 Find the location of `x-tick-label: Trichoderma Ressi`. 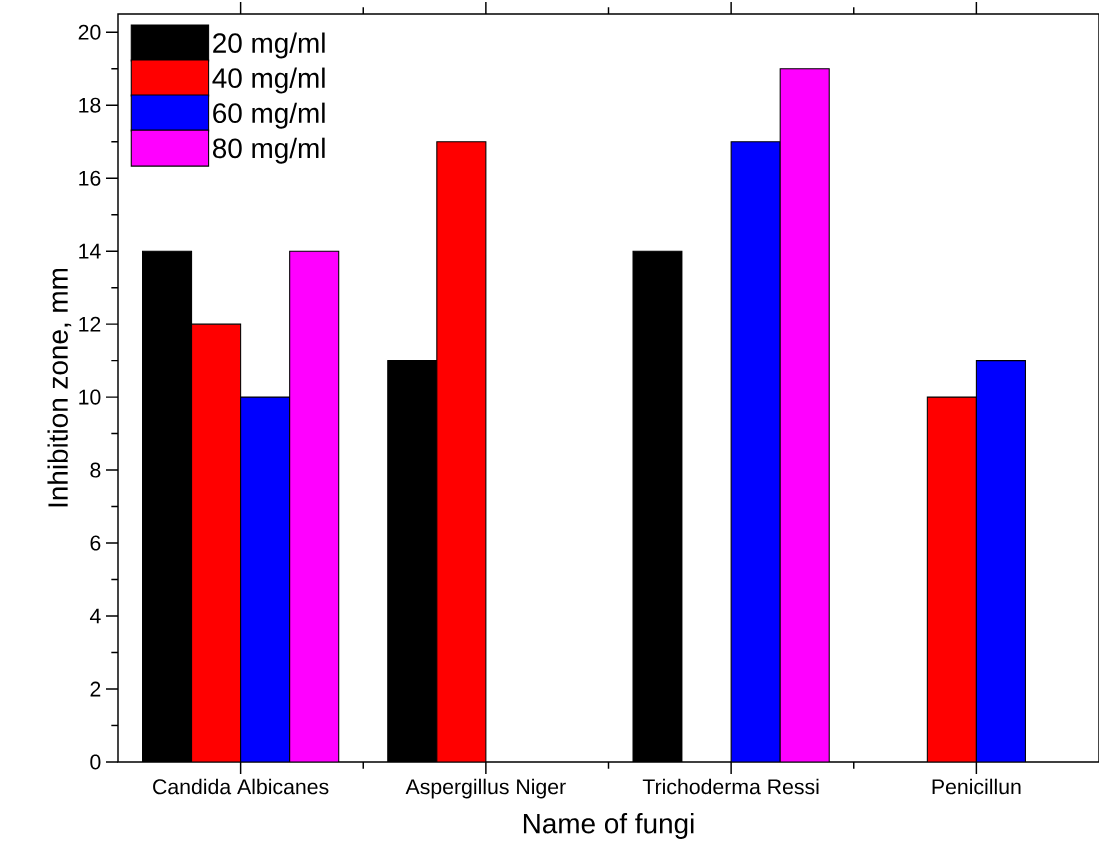

x-tick-label: Trichoderma Ressi is located at coordinates (730, 786).